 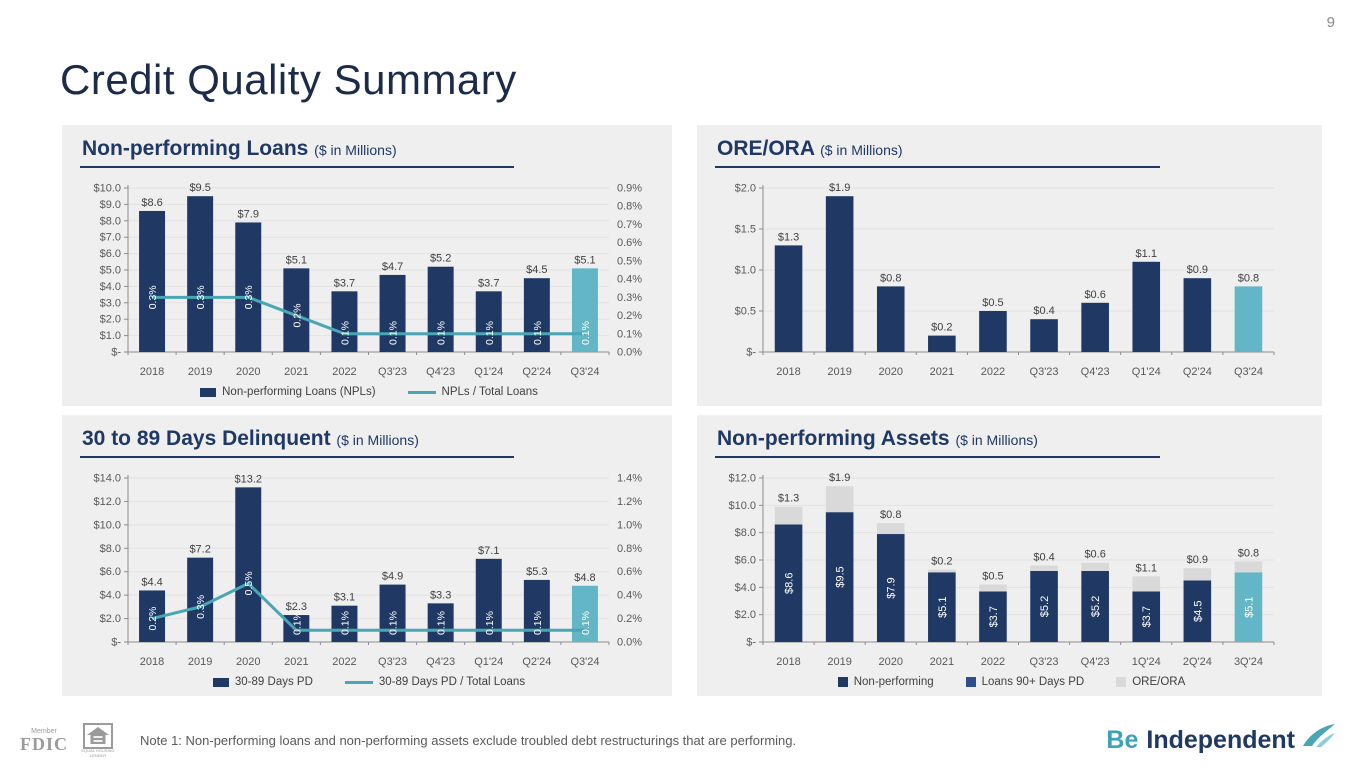 I want to click on line-value-label: 0.2%, so click(x=297, y=316).